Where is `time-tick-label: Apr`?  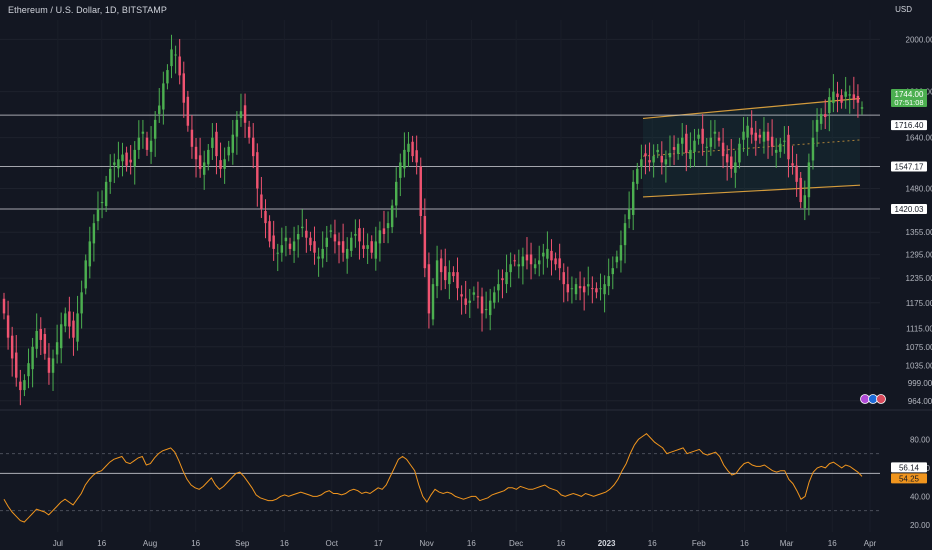
time-tick-label: Apr is located at coordinates (870, 543).